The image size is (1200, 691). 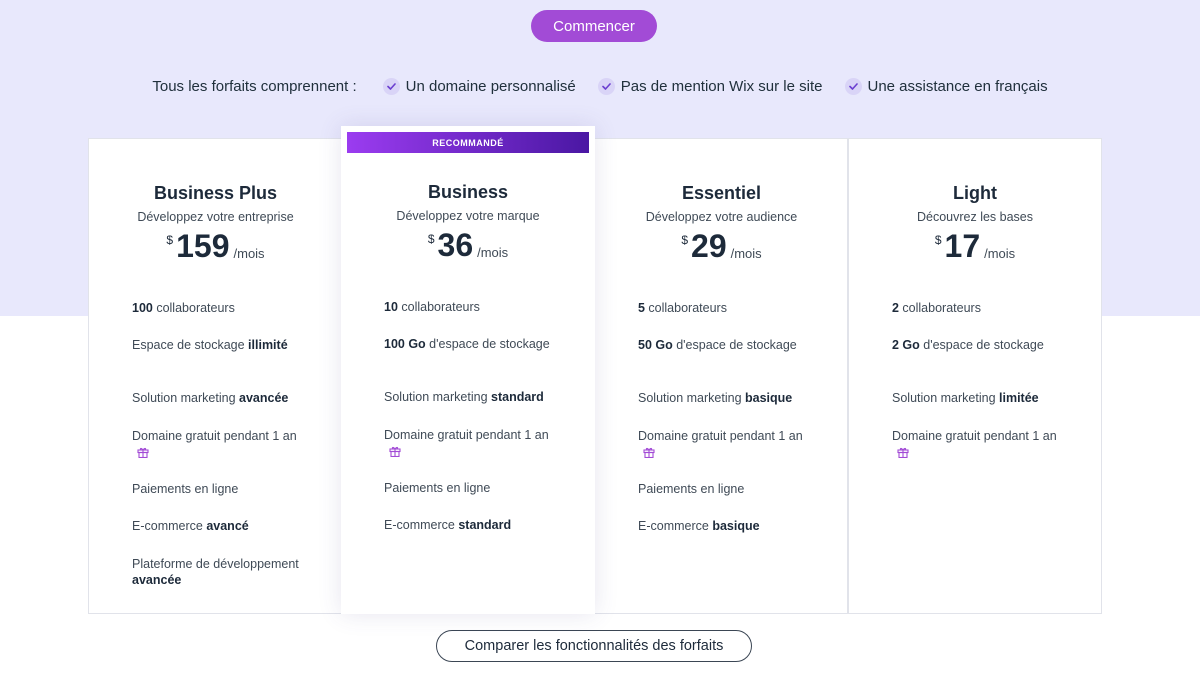 I want to click on plan-feature: E-commerce avancé, so click(x=222, y=526).